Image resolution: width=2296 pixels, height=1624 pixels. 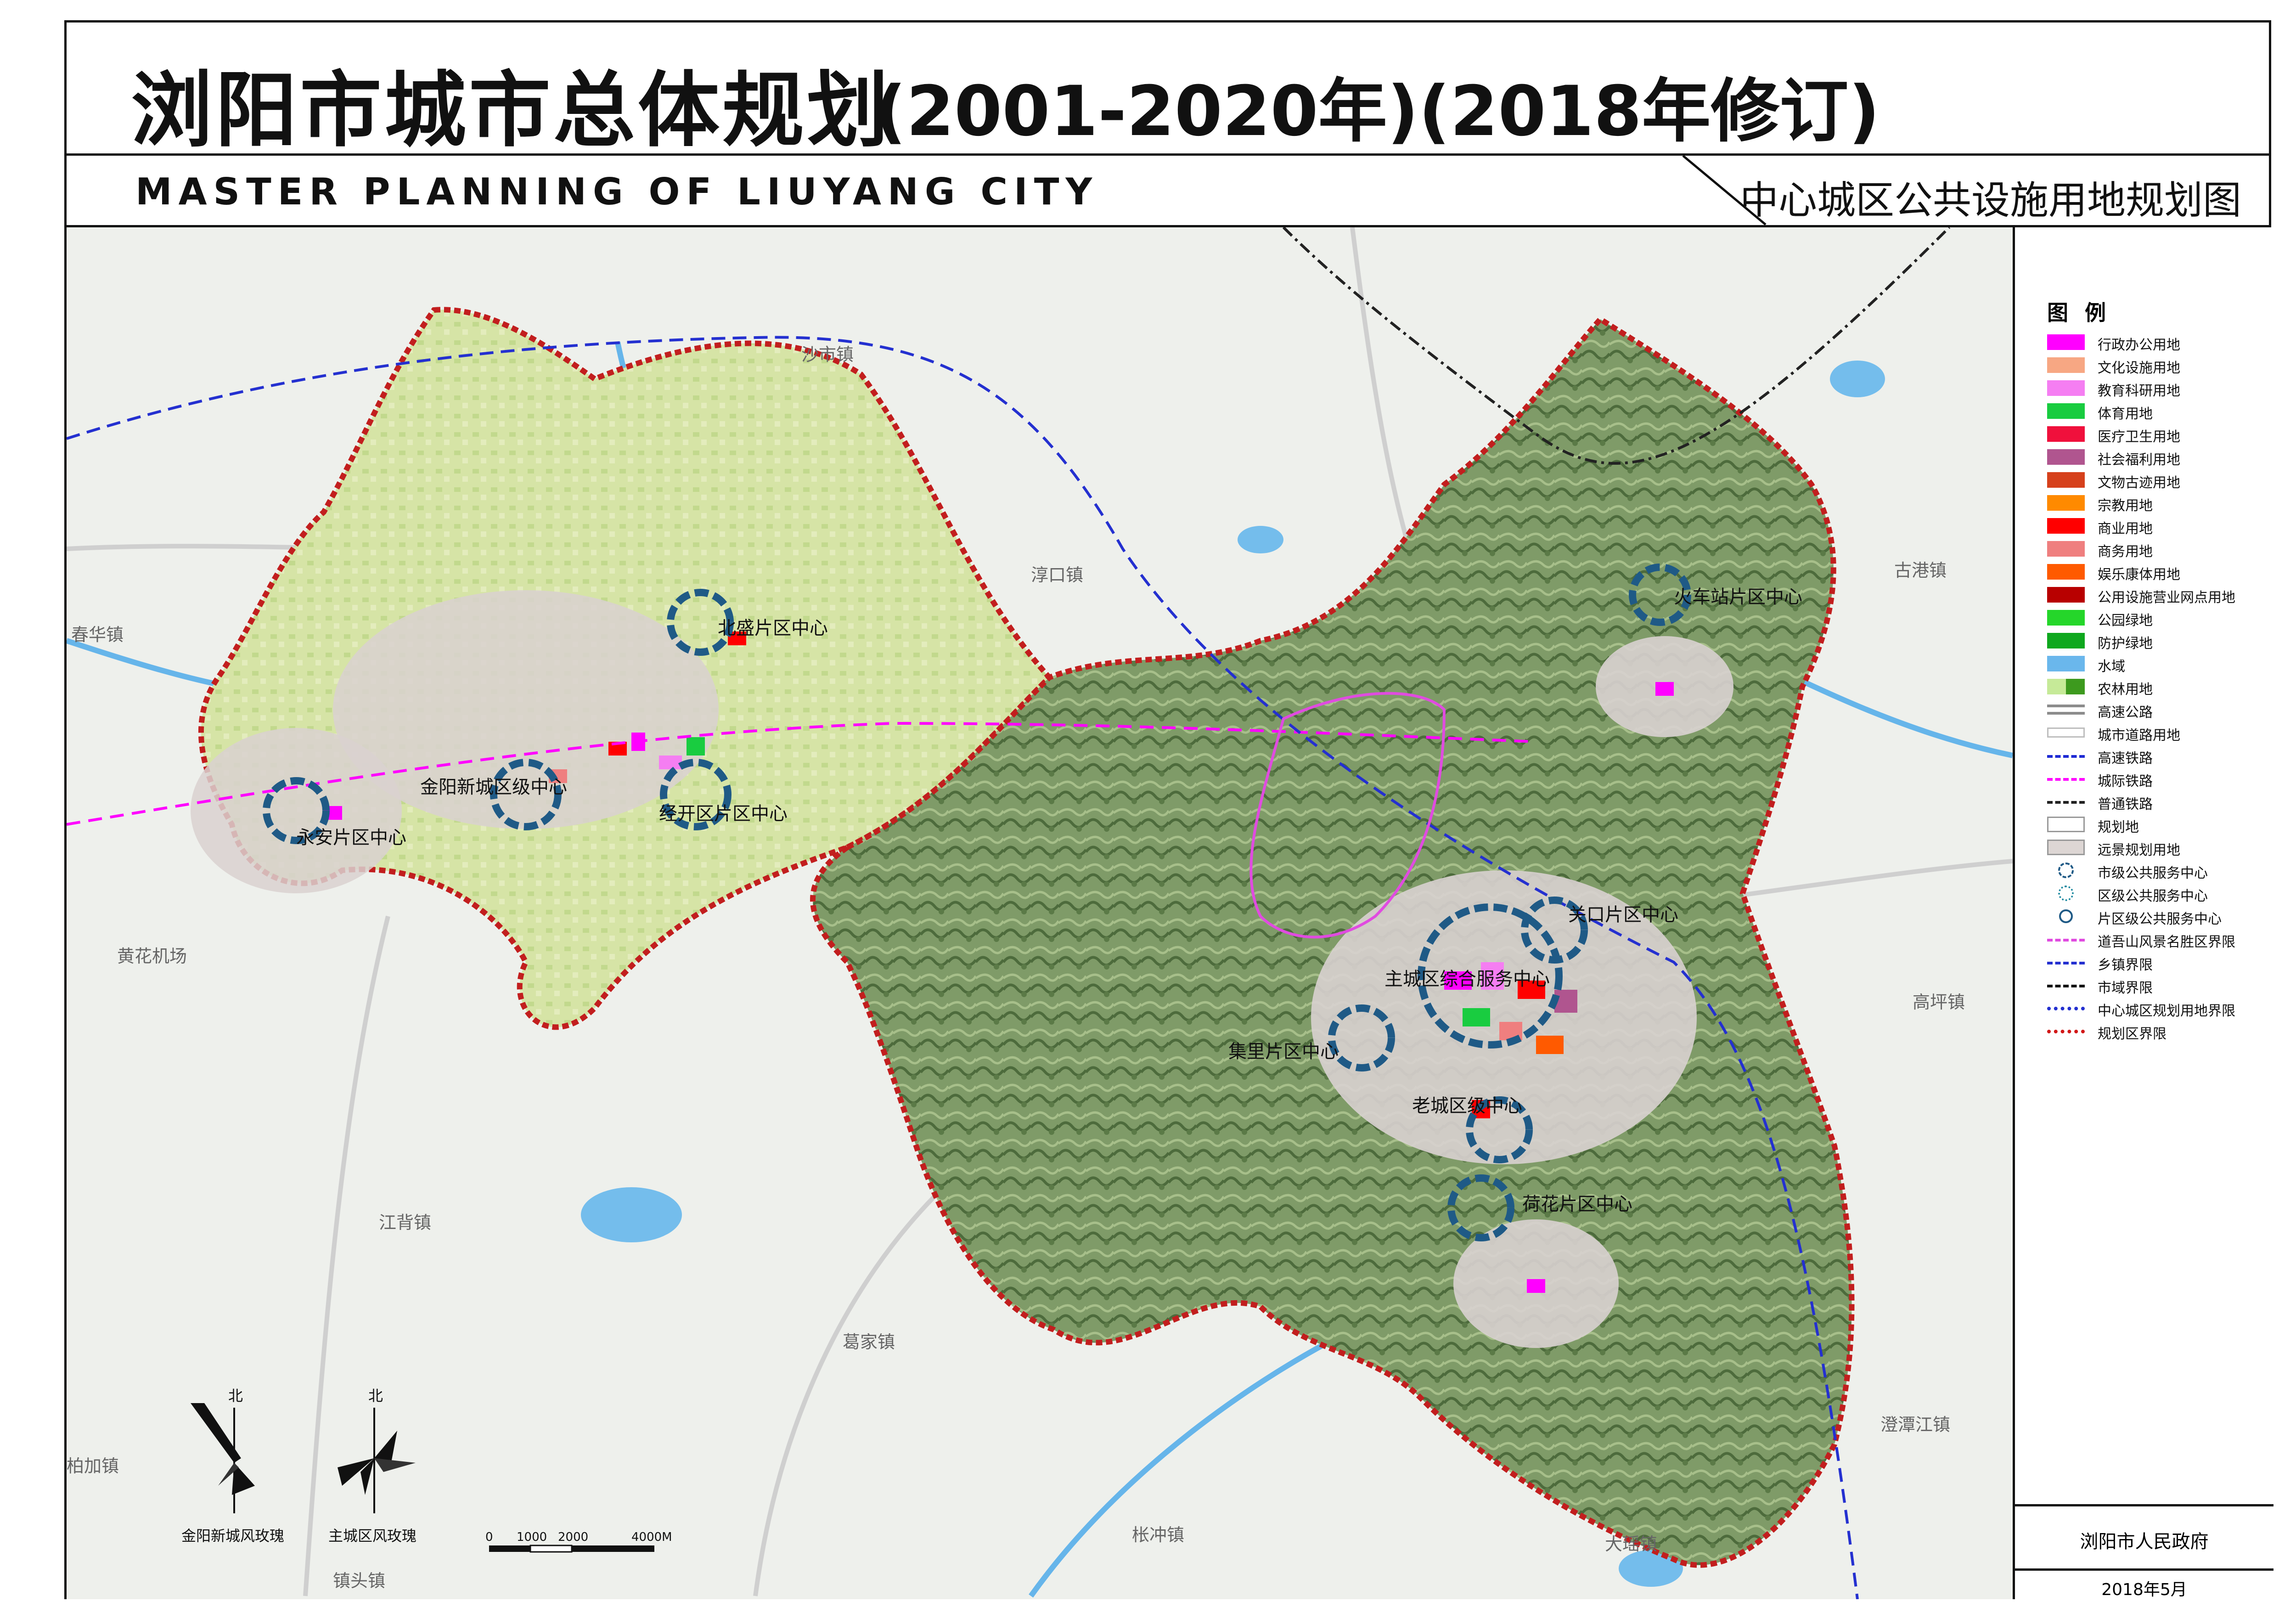 I want to click on legend-label: 商务用地, so click(x=2125, y=552).